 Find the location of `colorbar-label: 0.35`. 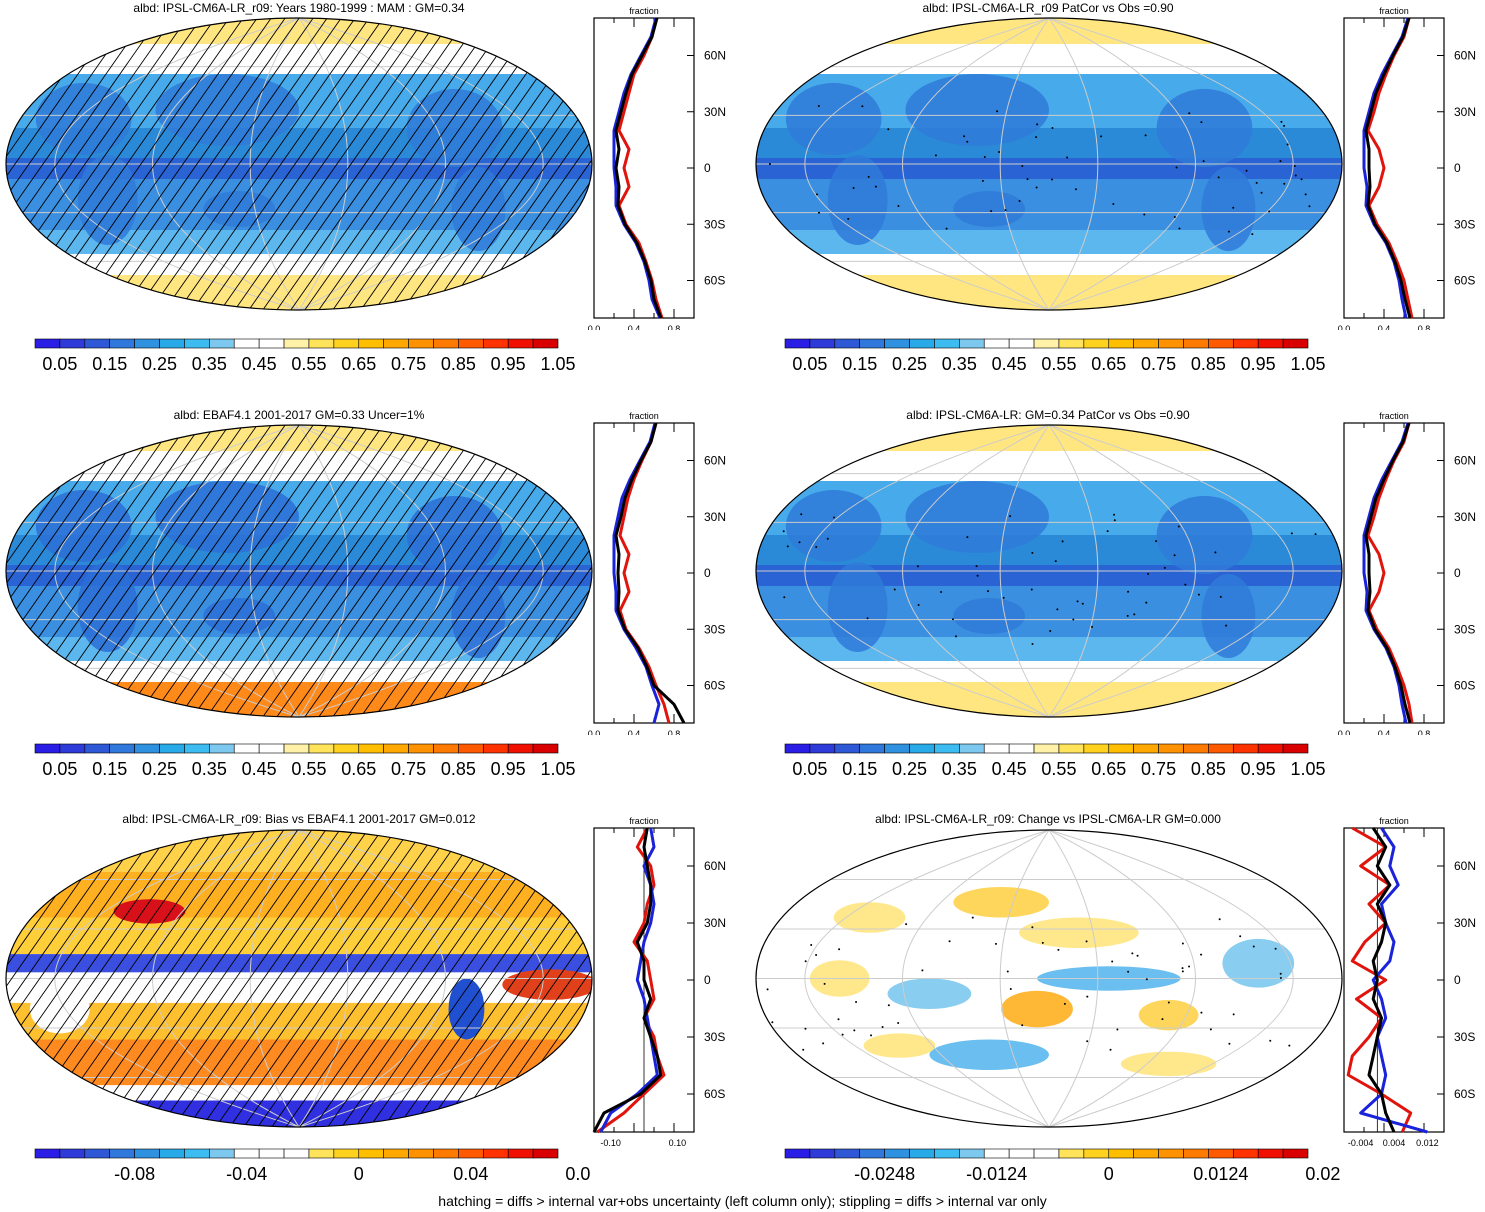

colorbar-label: 0.35 is located at coordinates (209, 364).